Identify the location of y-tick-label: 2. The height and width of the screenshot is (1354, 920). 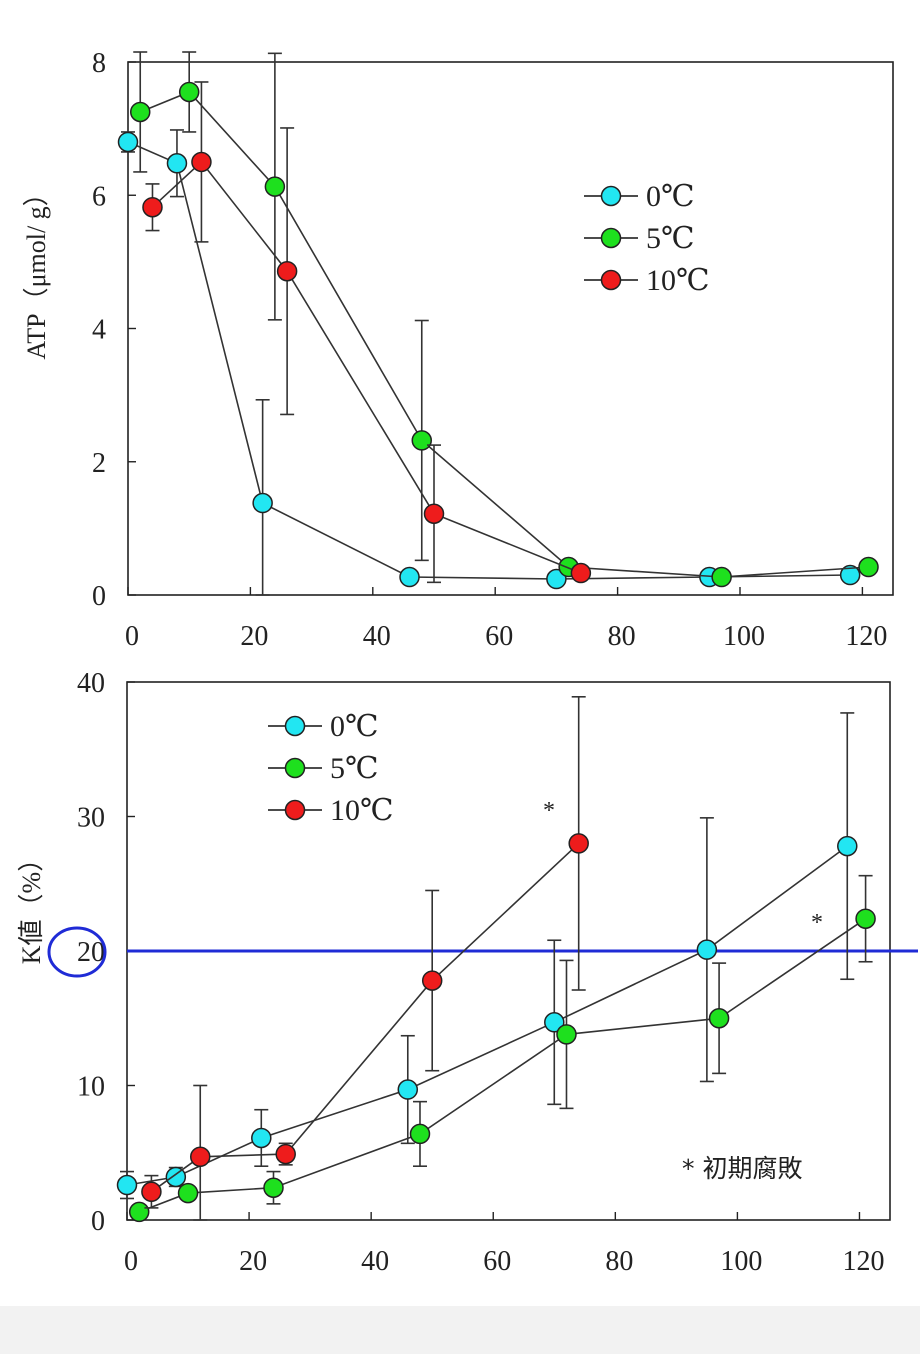
(99, 463).